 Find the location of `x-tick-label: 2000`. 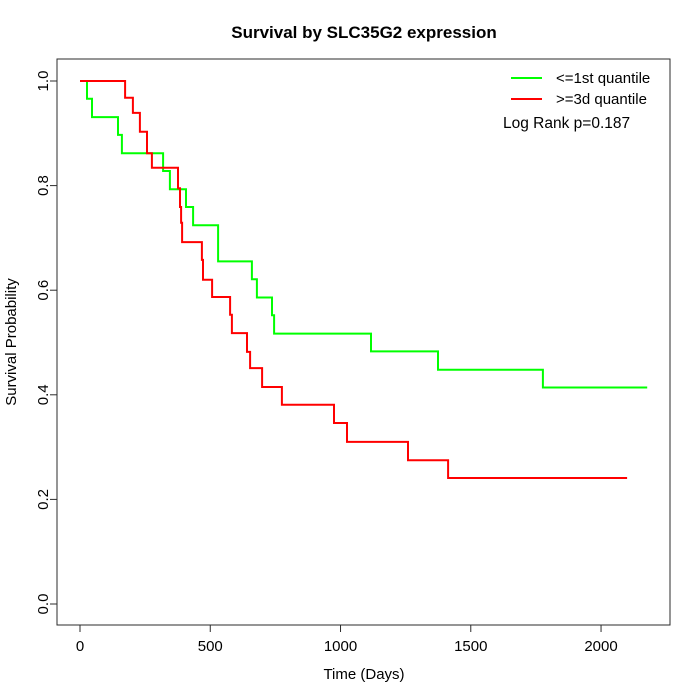

x-tick-label: 2000 is located at coordinates (600, 646).